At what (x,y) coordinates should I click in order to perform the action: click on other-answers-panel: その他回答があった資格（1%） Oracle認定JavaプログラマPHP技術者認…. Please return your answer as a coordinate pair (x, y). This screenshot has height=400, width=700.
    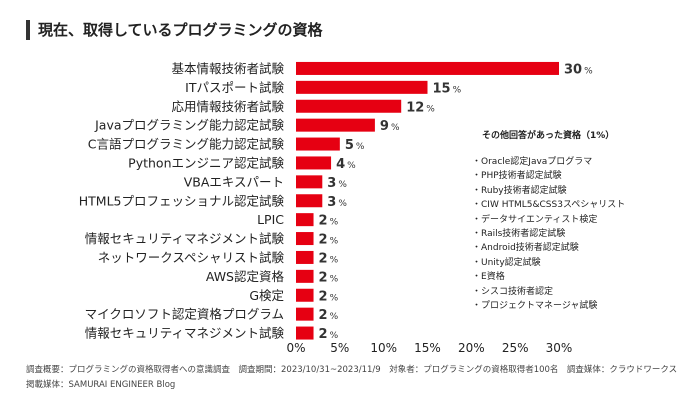
    Looking at the image, I should click on (582, 220).